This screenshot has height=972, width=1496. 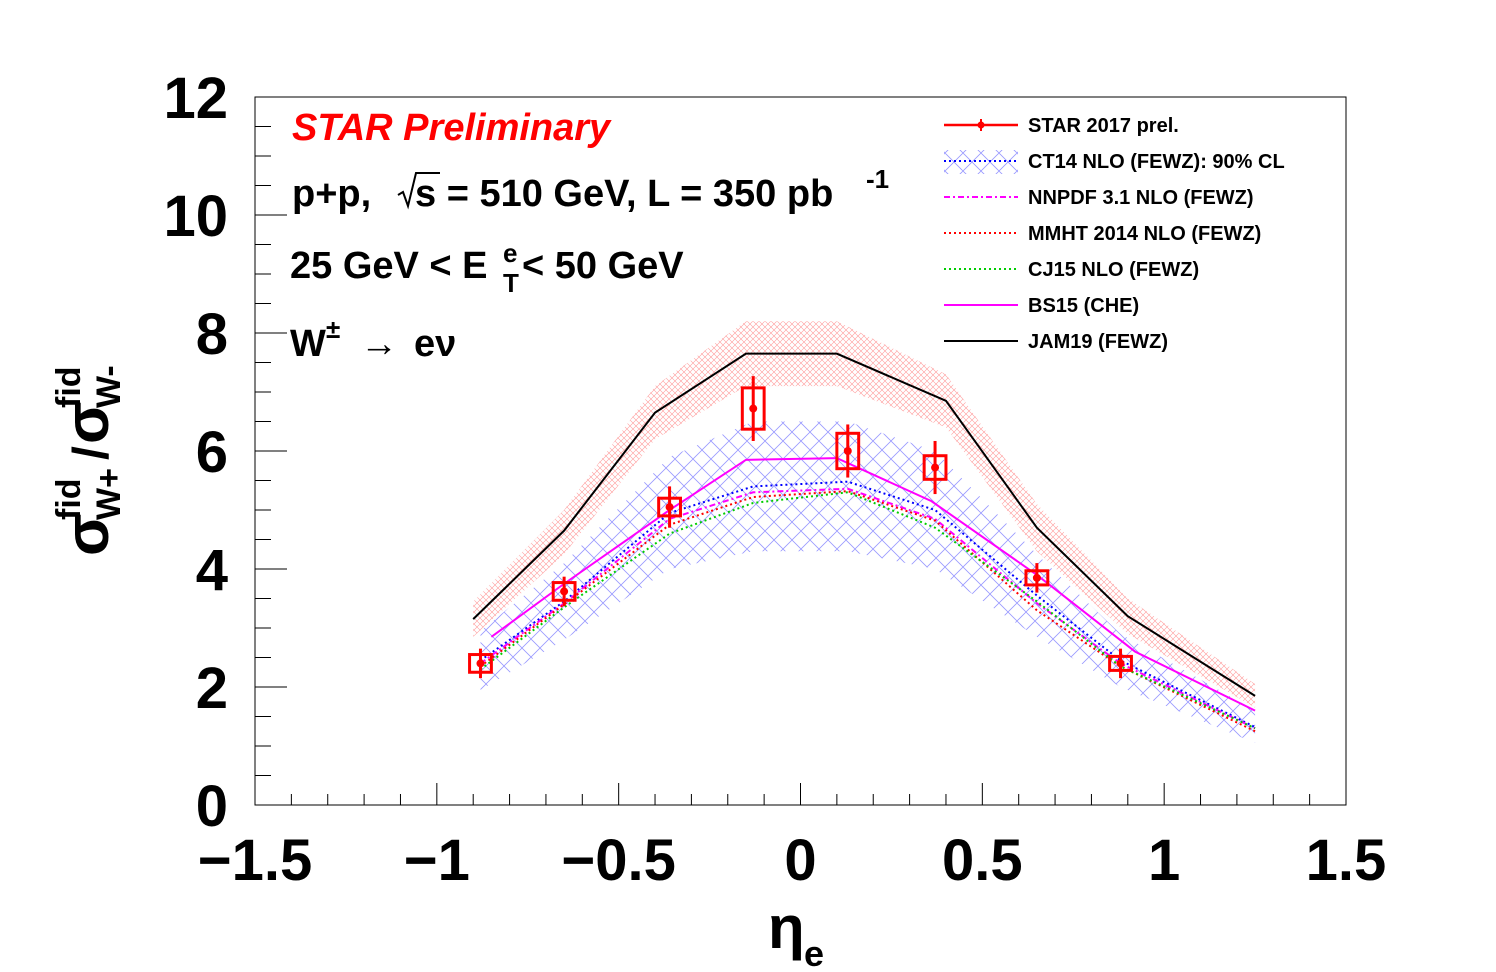 I want to click on arrow-symbol: →, so click(x=379, y=344).